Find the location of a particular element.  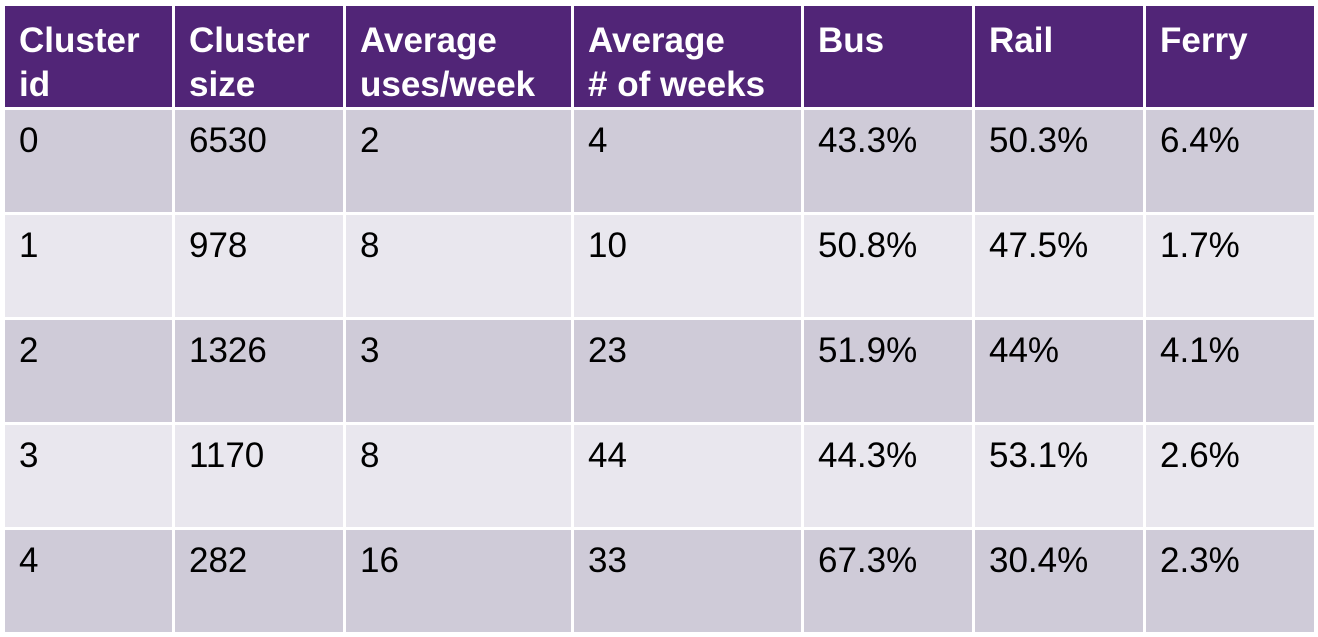

cell-ferry: 6.4% is located at coordinates (1230, 161).